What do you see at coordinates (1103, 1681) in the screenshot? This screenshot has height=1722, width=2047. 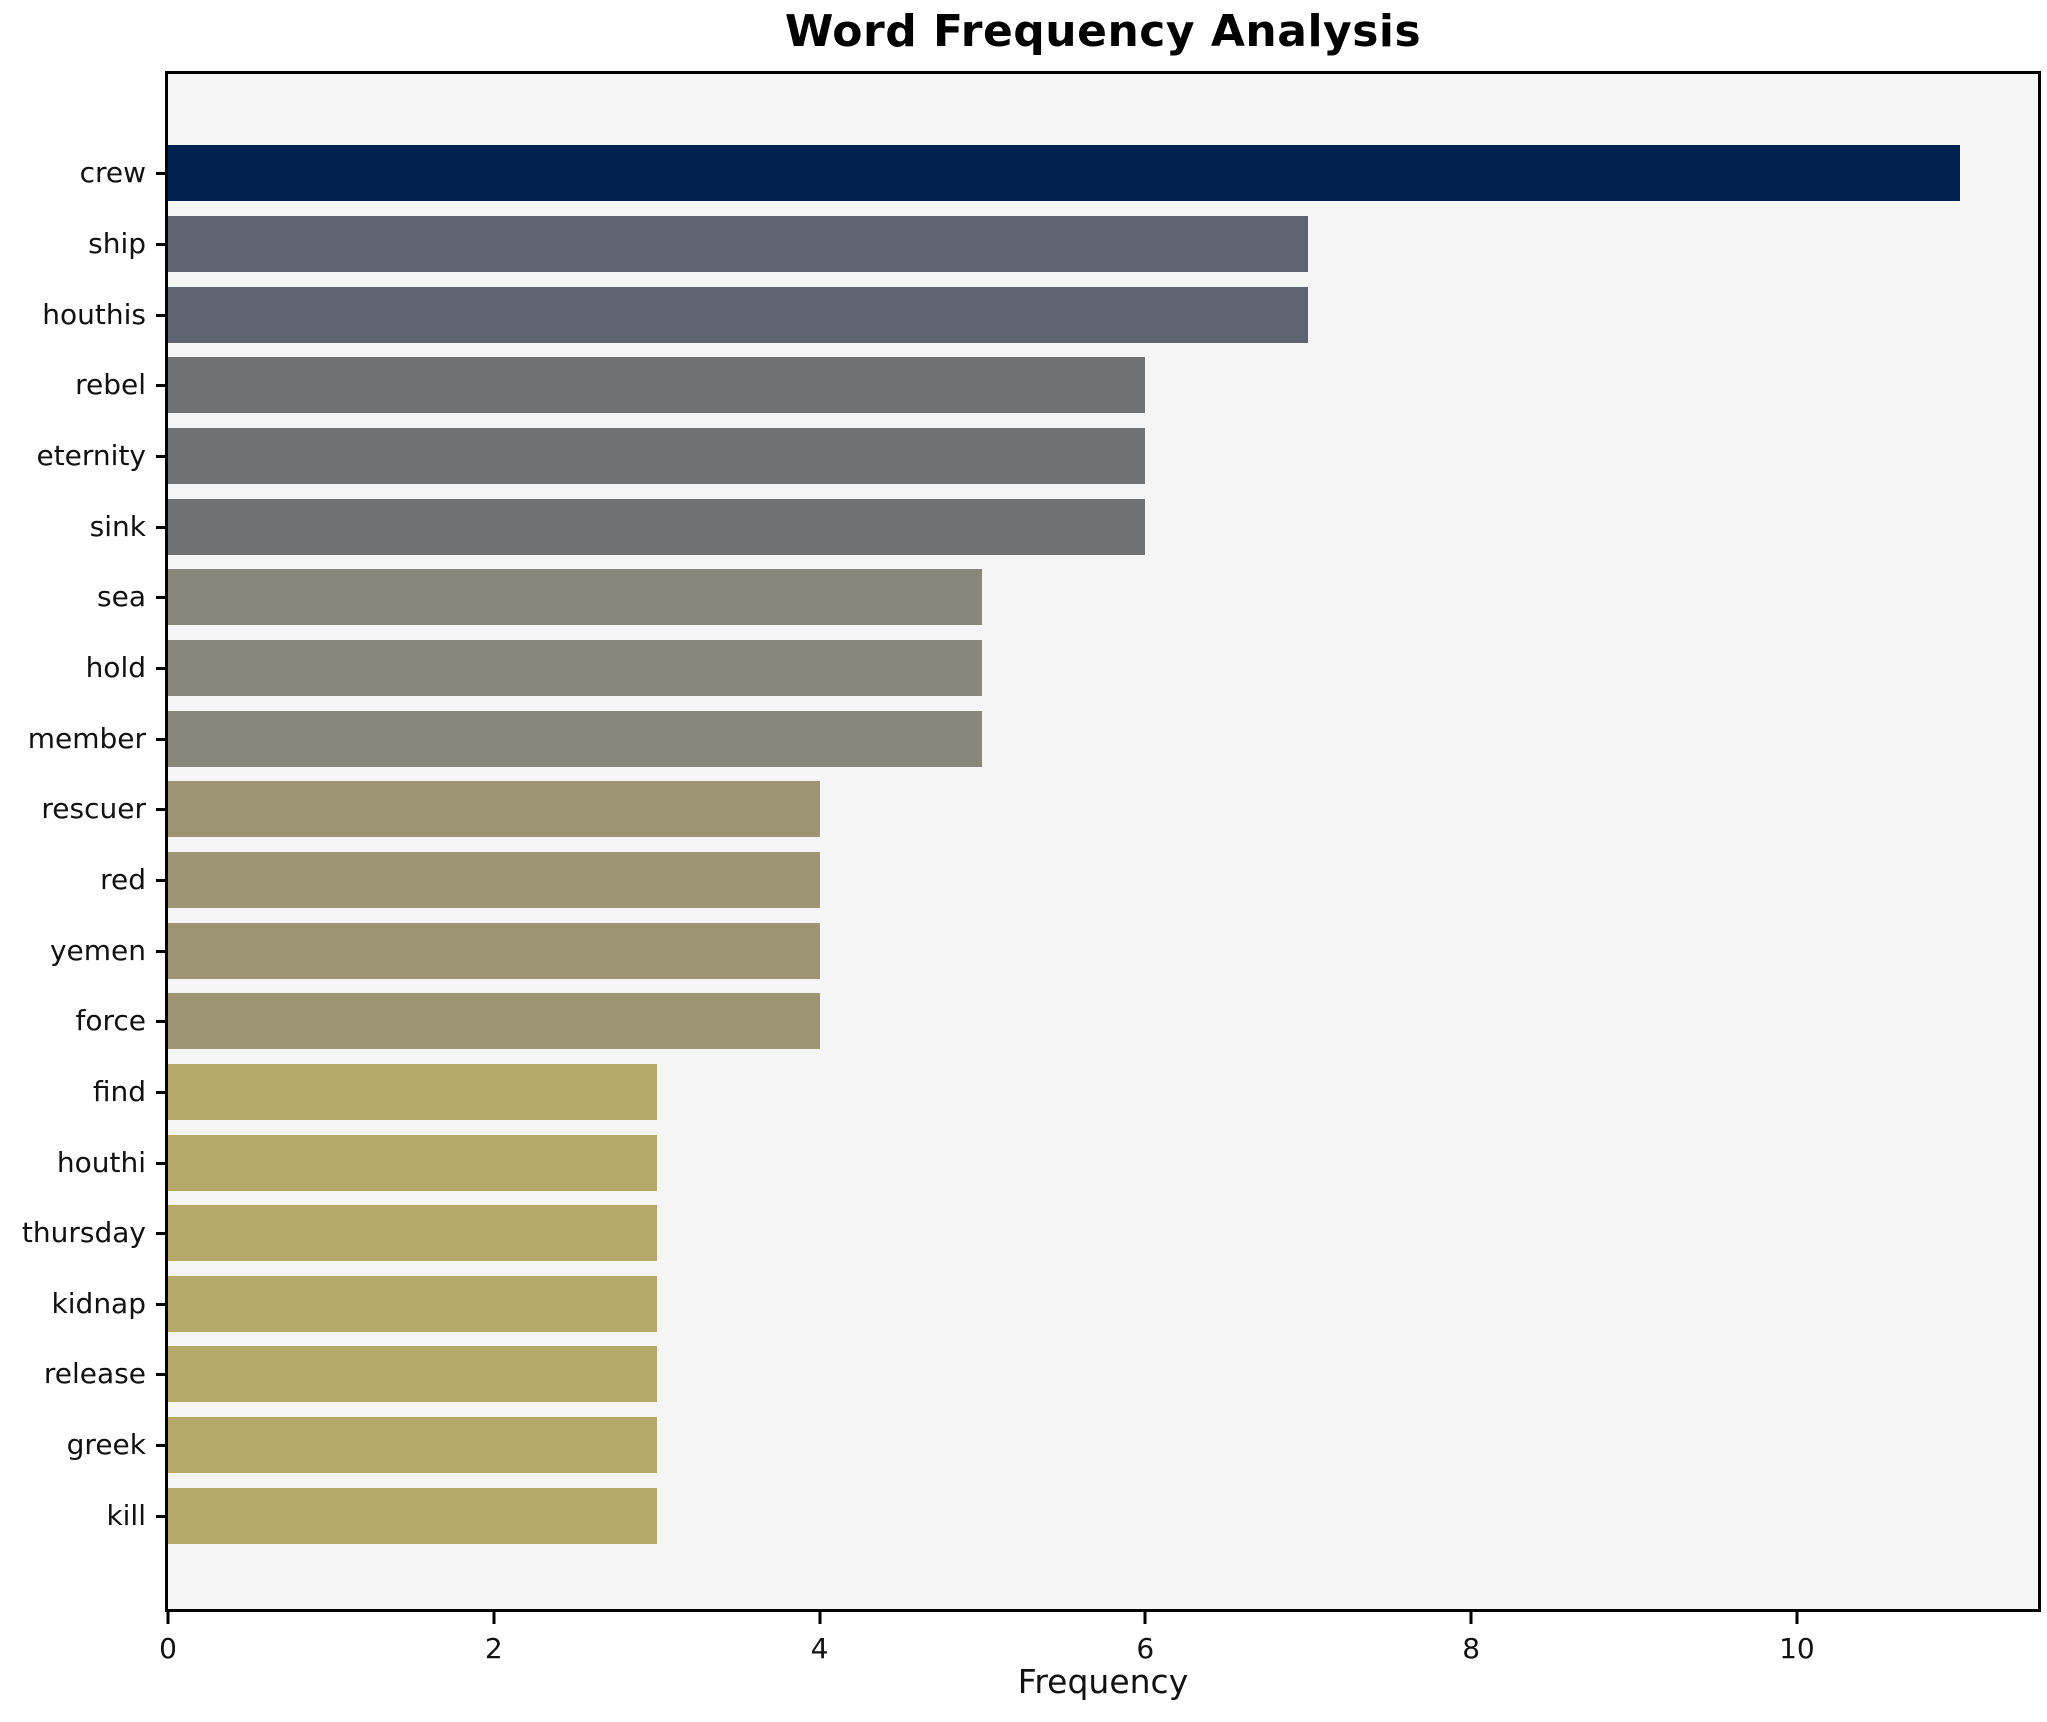 I see `x-axis-title: Frequency` at bounding box center [1103, 1681].